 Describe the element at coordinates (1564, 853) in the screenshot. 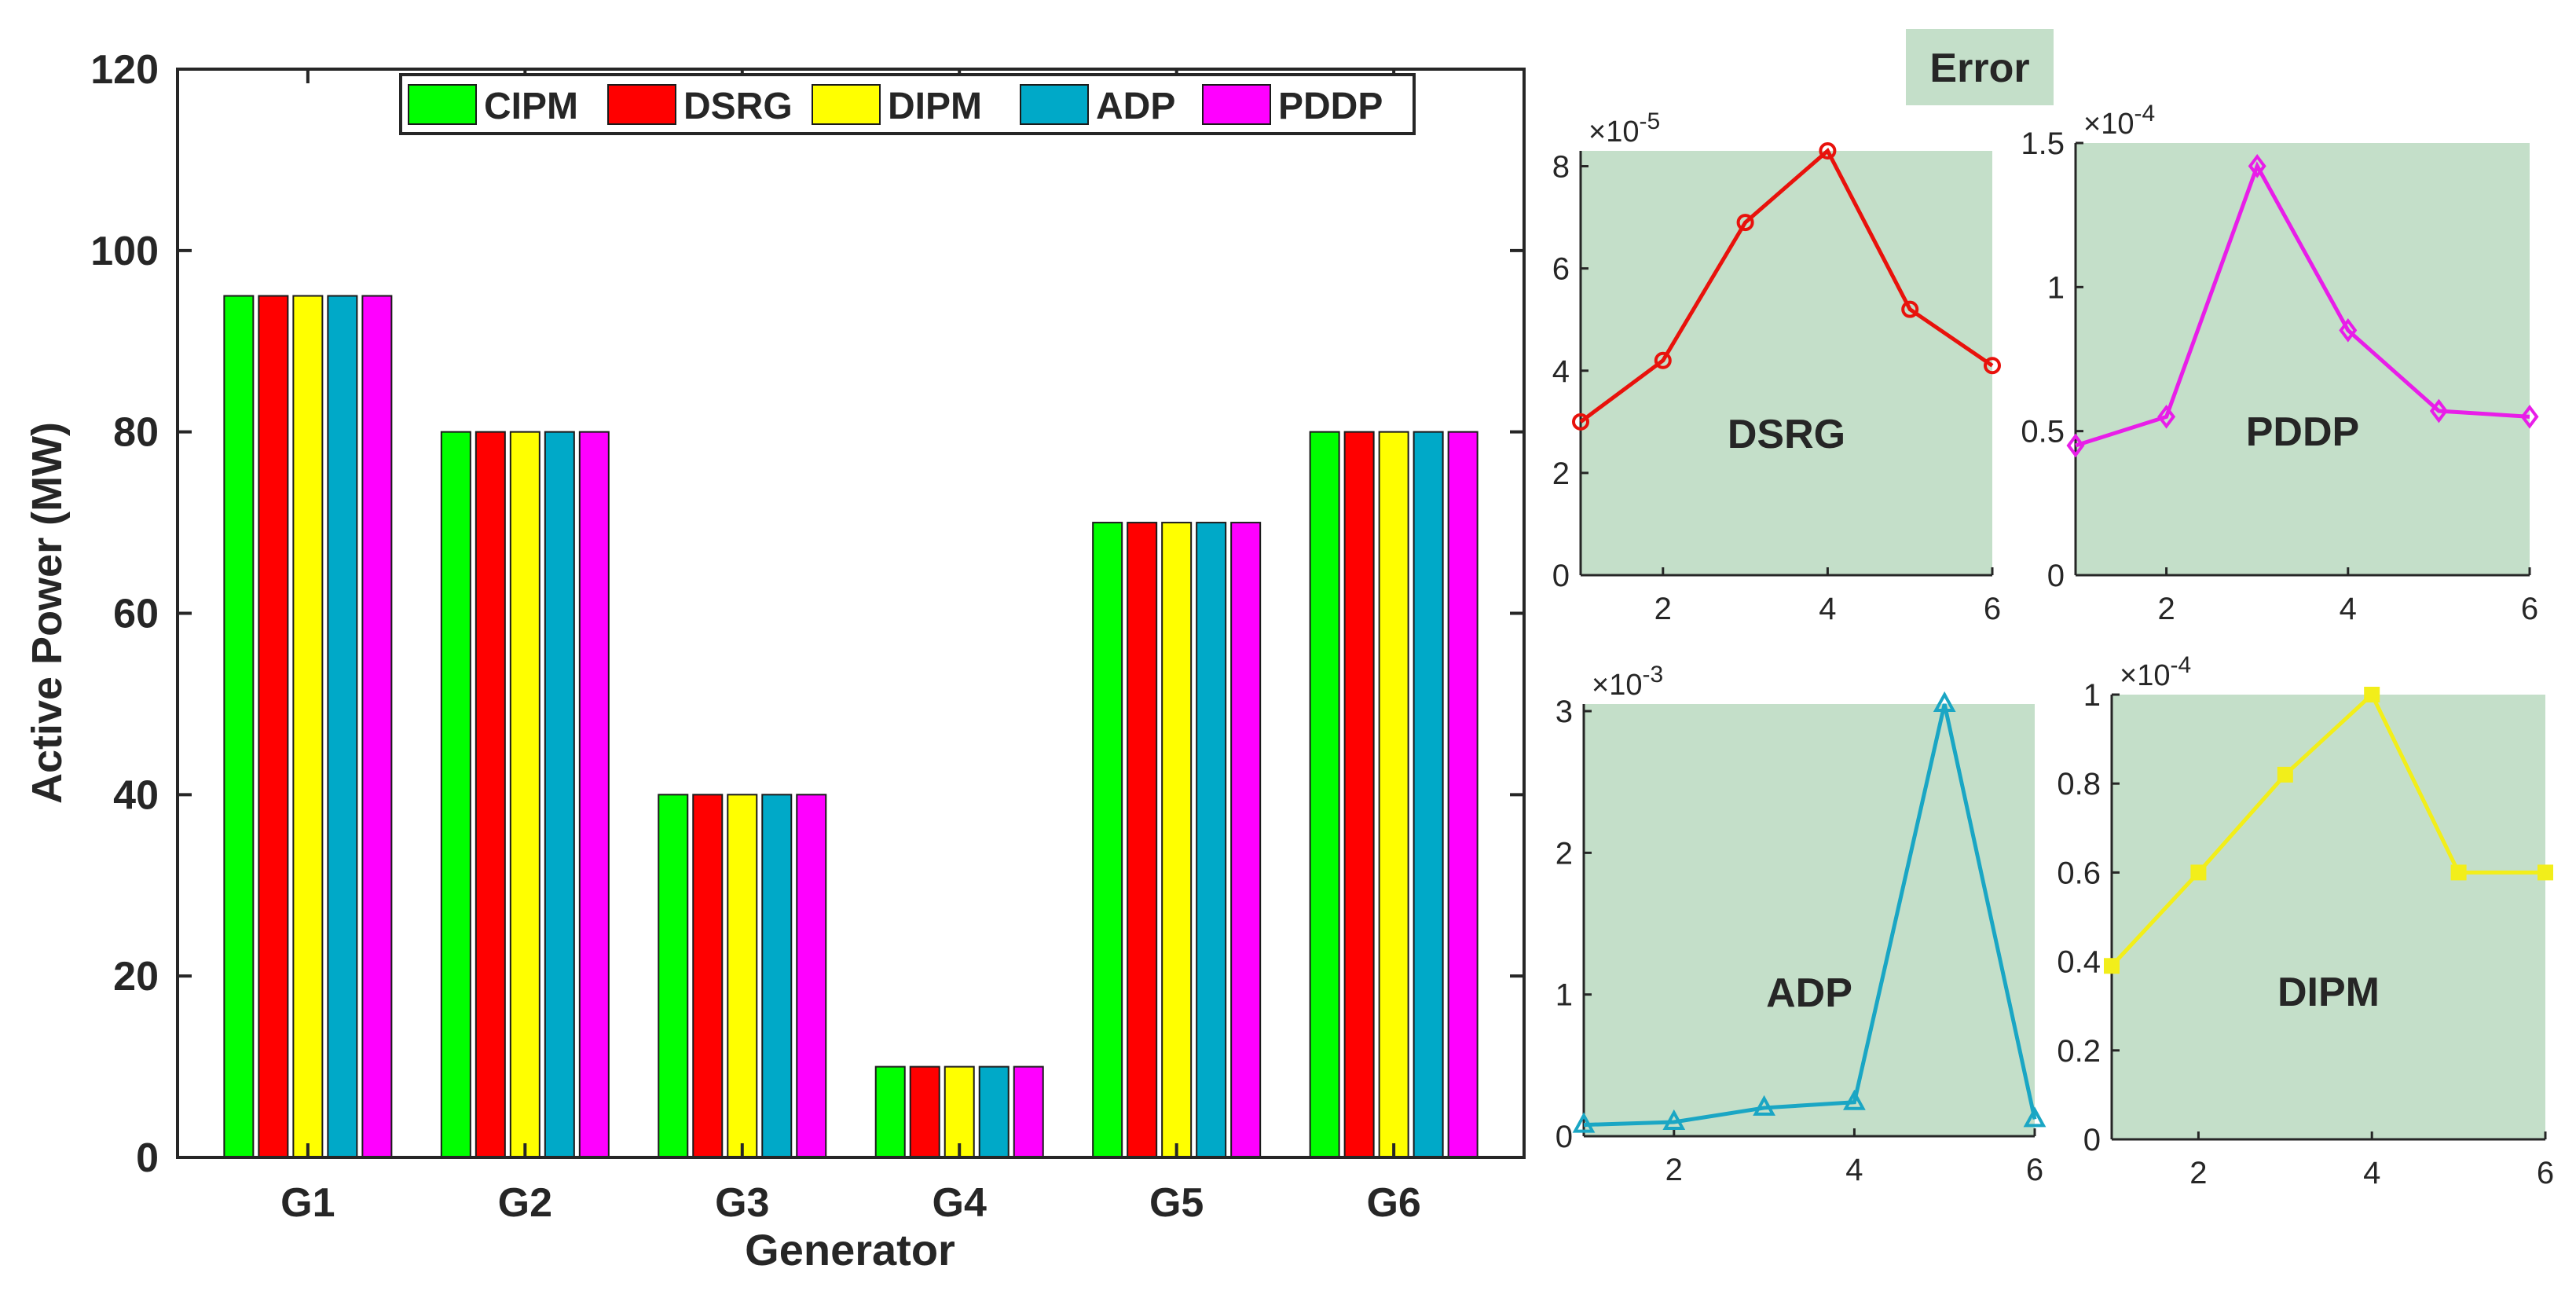

I see `inset-y-tick-label: 2` at that location.